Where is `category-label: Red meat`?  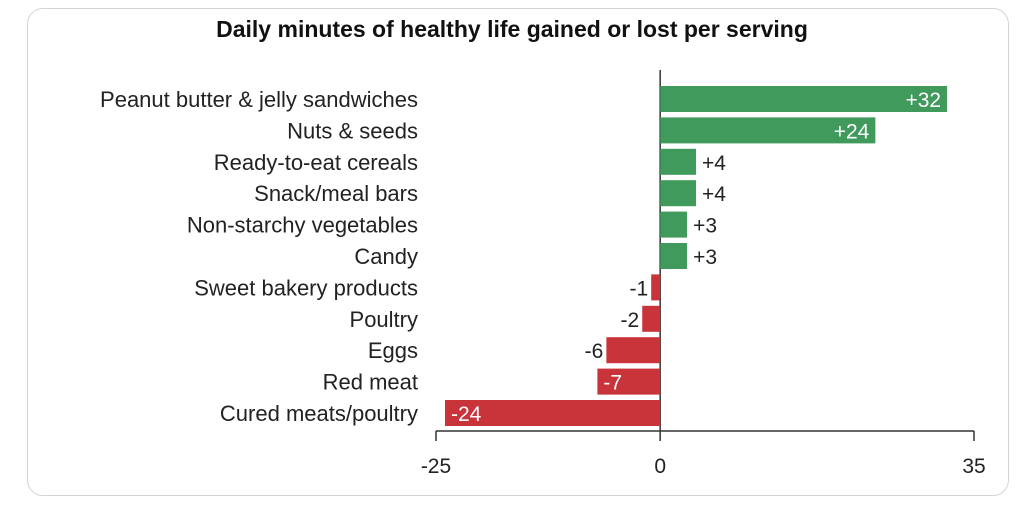
category-label: Red meat is located at coordinates (370, 382).